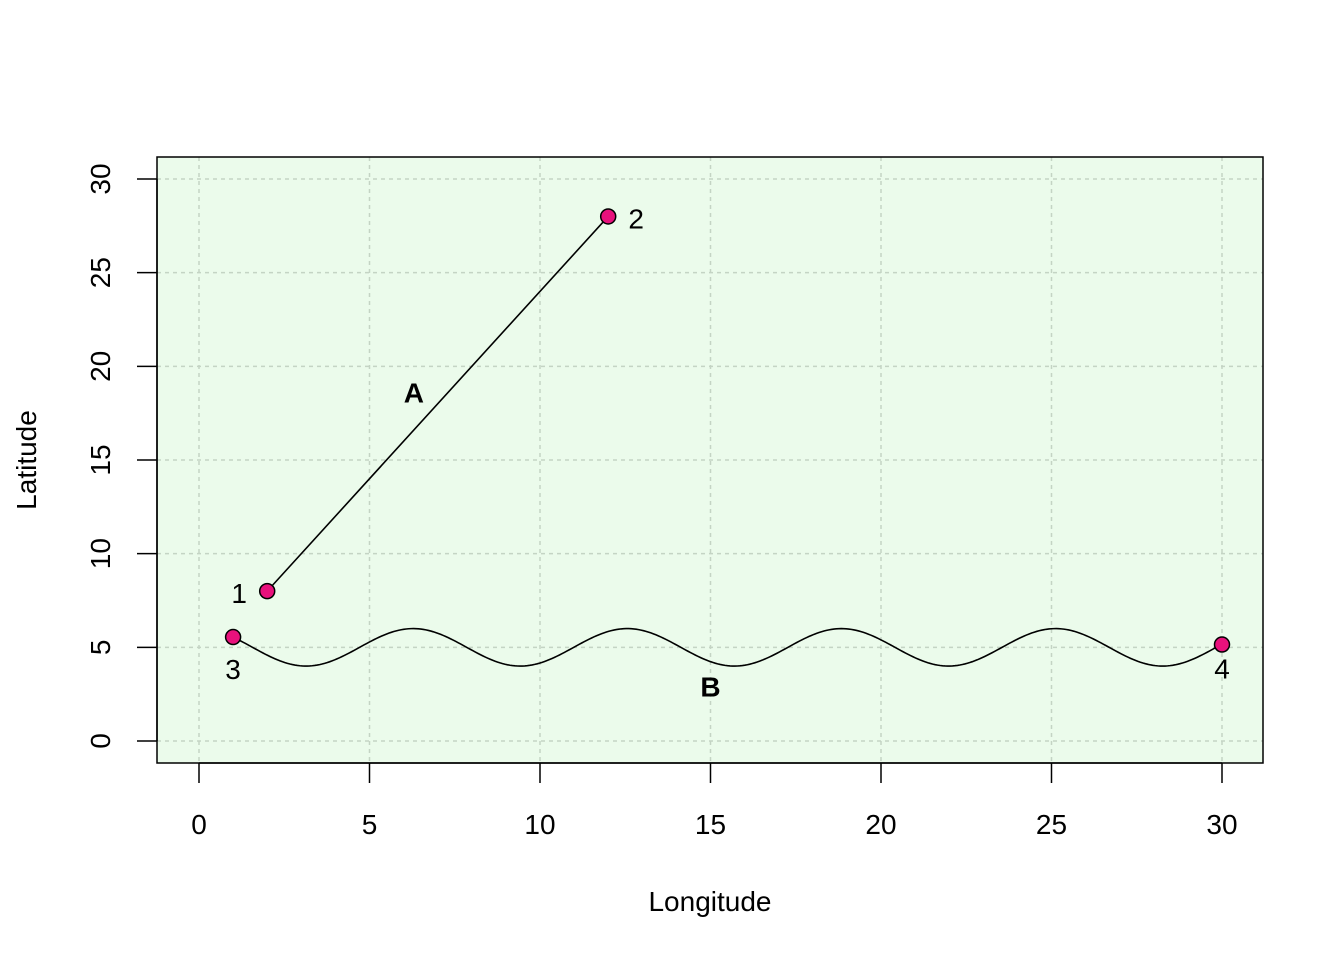 This screenshot has height=960, width=1344. Describe the element at coordinates (709, 901) in the screenshot. I see `x-axis-title: Longitude` at that location.